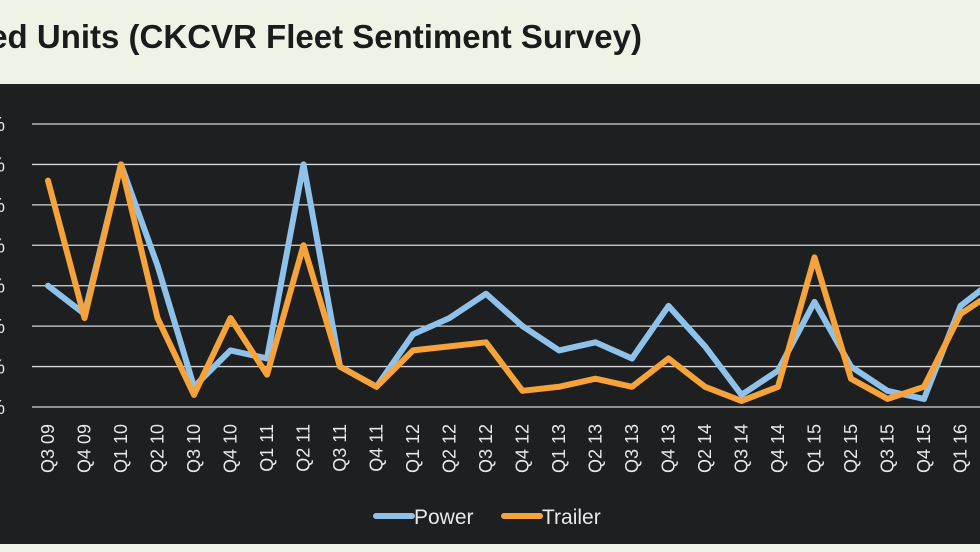 The height and width of the screenshot is (552, 980). Describe the element at coordinates (559, 448) in the screenshot. I see `x-tick-label: Q1 13` at that location.